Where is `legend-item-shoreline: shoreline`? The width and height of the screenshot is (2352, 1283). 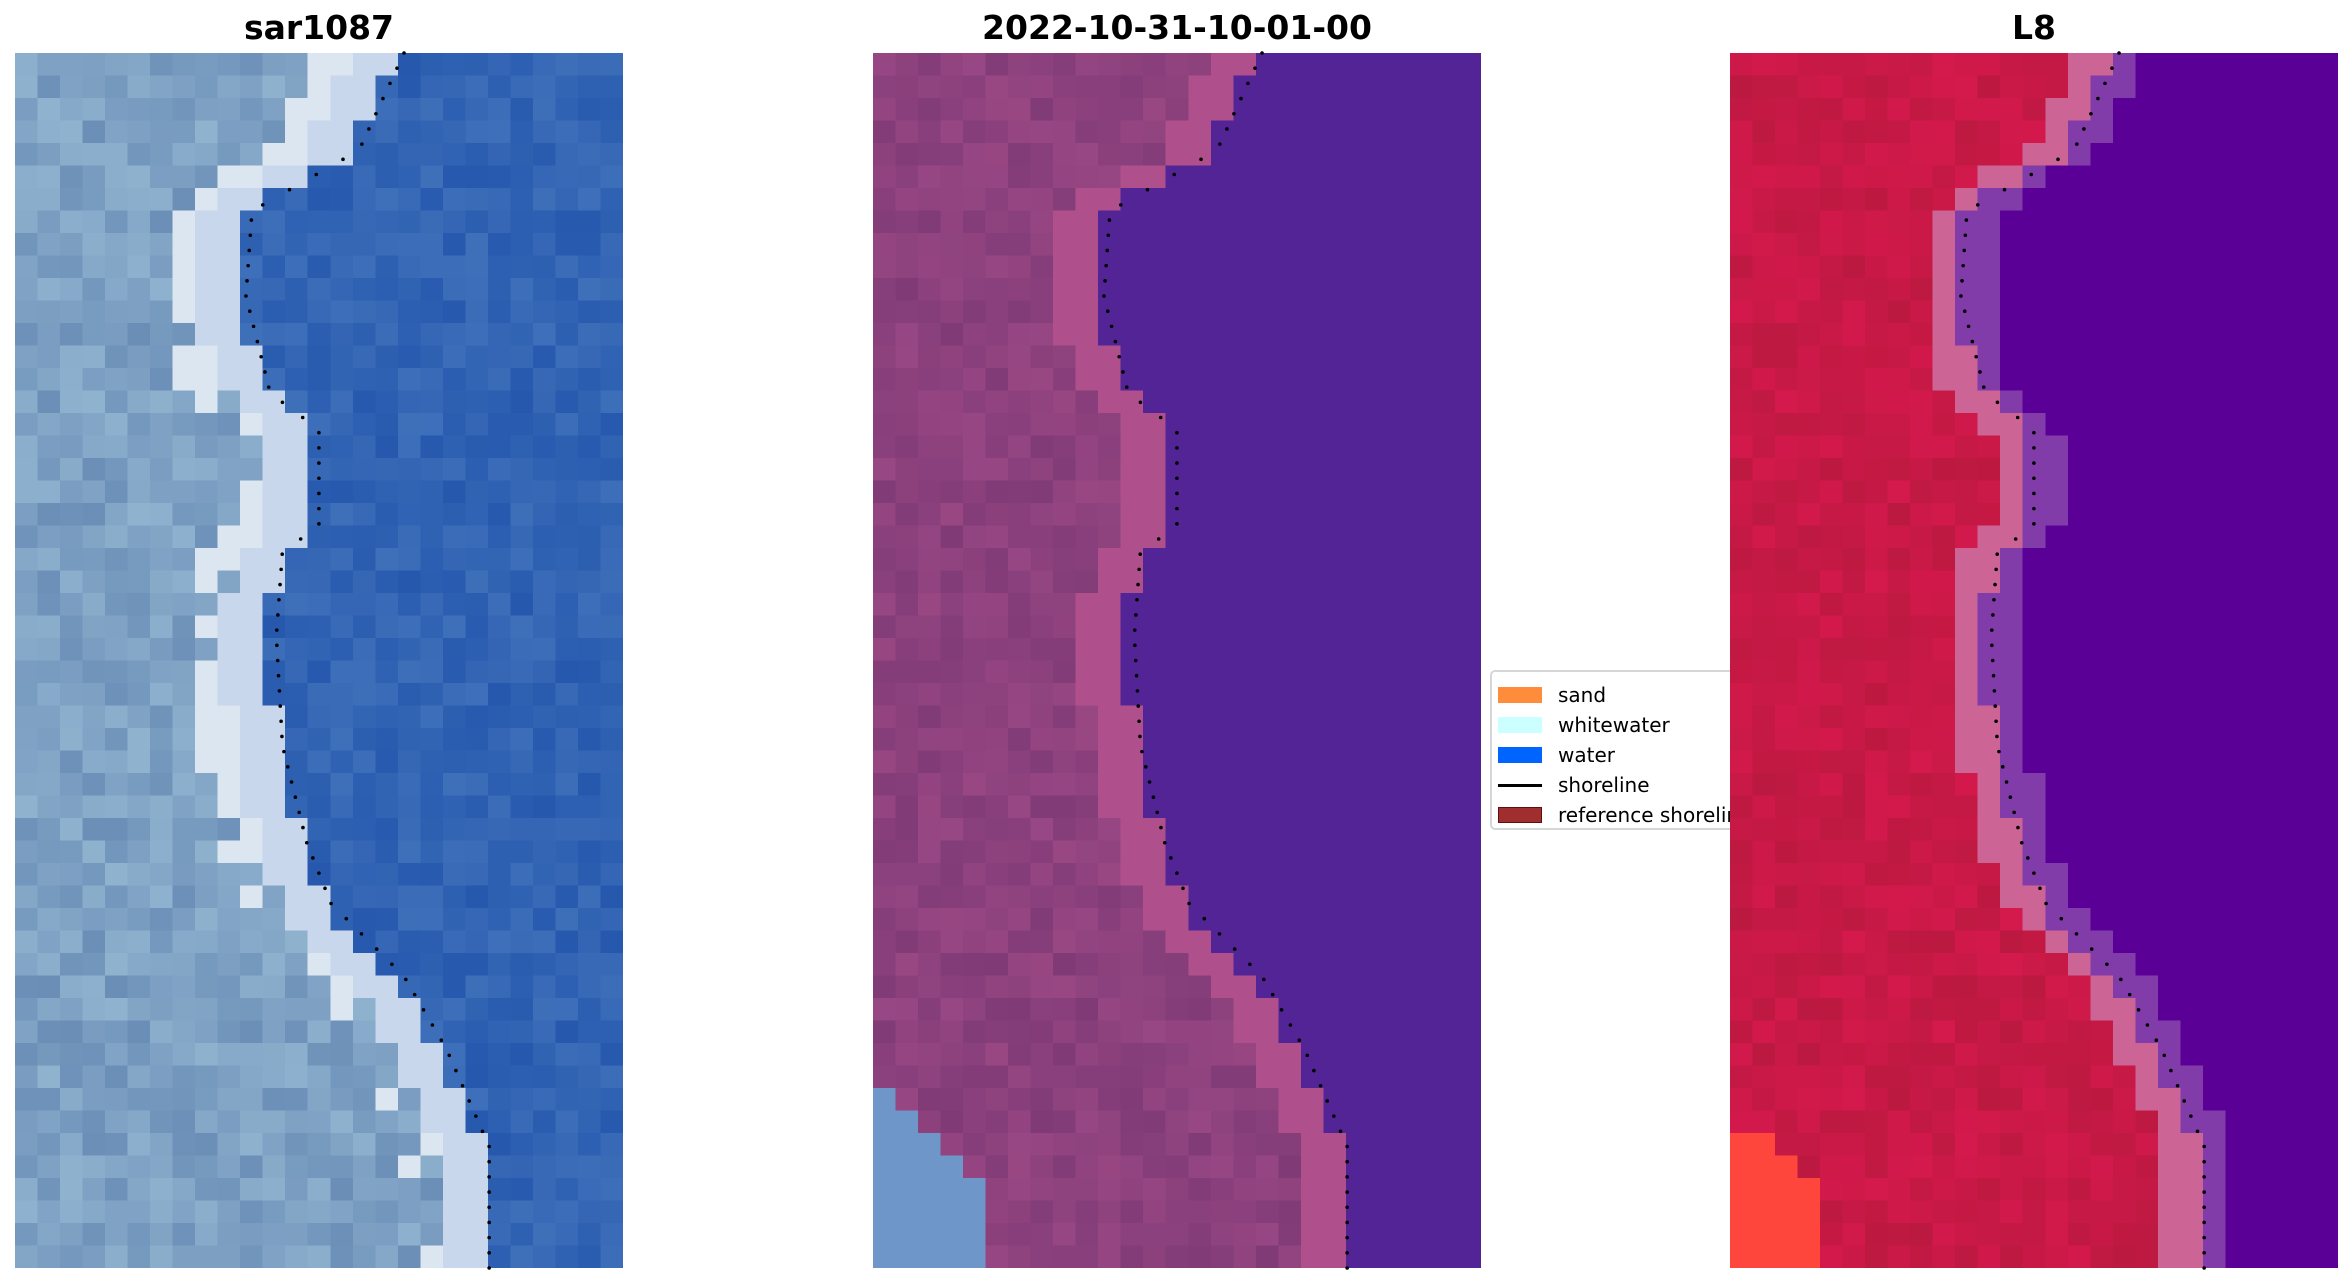
legend-item-shoreline: shoreline is located at coordinates (1623, 785).